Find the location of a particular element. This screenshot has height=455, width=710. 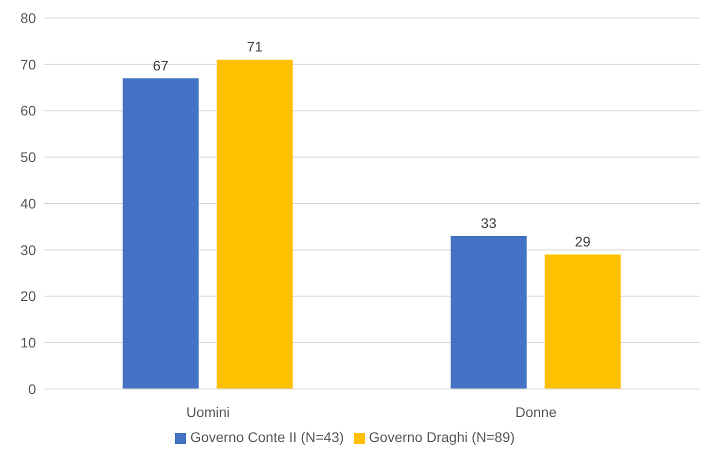

data-label: 33 is located at coordinates (488, 222).